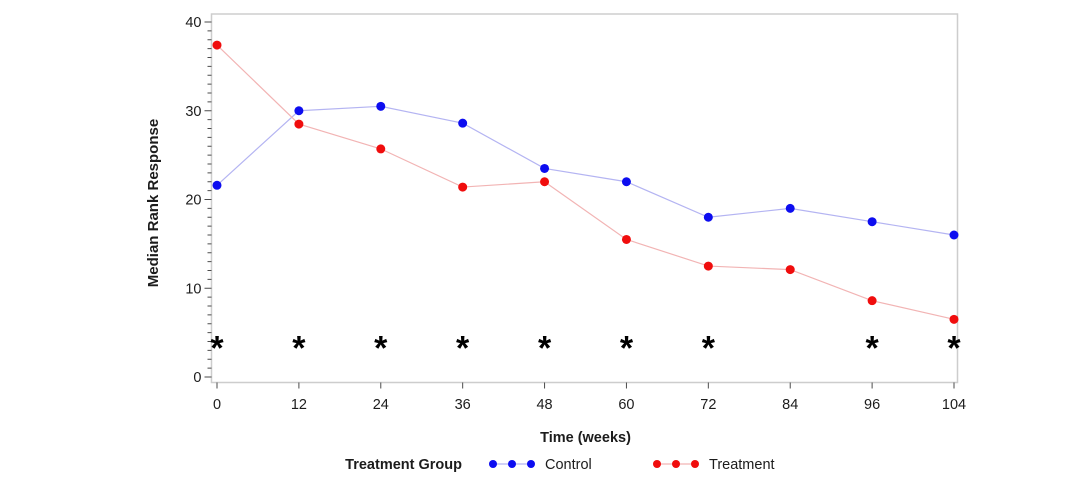 The width and height of the screenshot is (1088, 487). What do you see at coordinates (463, 349) in the screenshot?
I see `significance-asterisk-week-36: *` at bounding box center [463, 349].